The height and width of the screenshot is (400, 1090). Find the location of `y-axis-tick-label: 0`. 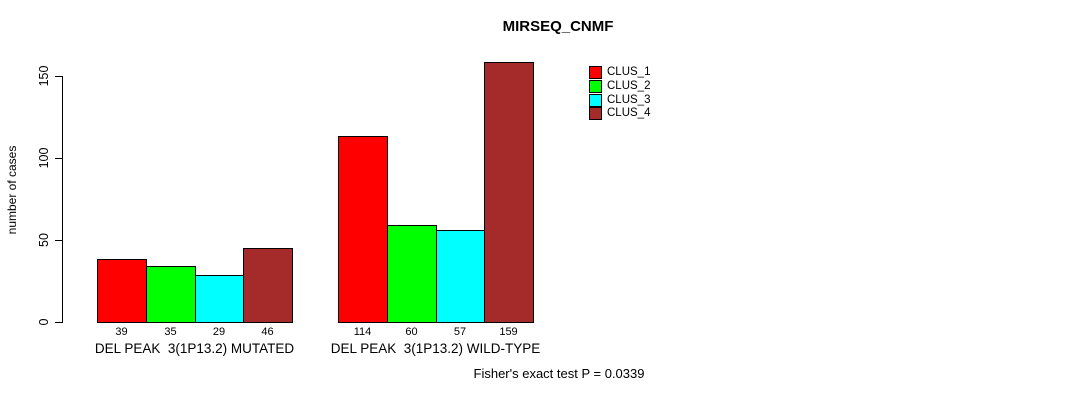

y-axis-tick-label: 0 is located at coordinates (44, 322).